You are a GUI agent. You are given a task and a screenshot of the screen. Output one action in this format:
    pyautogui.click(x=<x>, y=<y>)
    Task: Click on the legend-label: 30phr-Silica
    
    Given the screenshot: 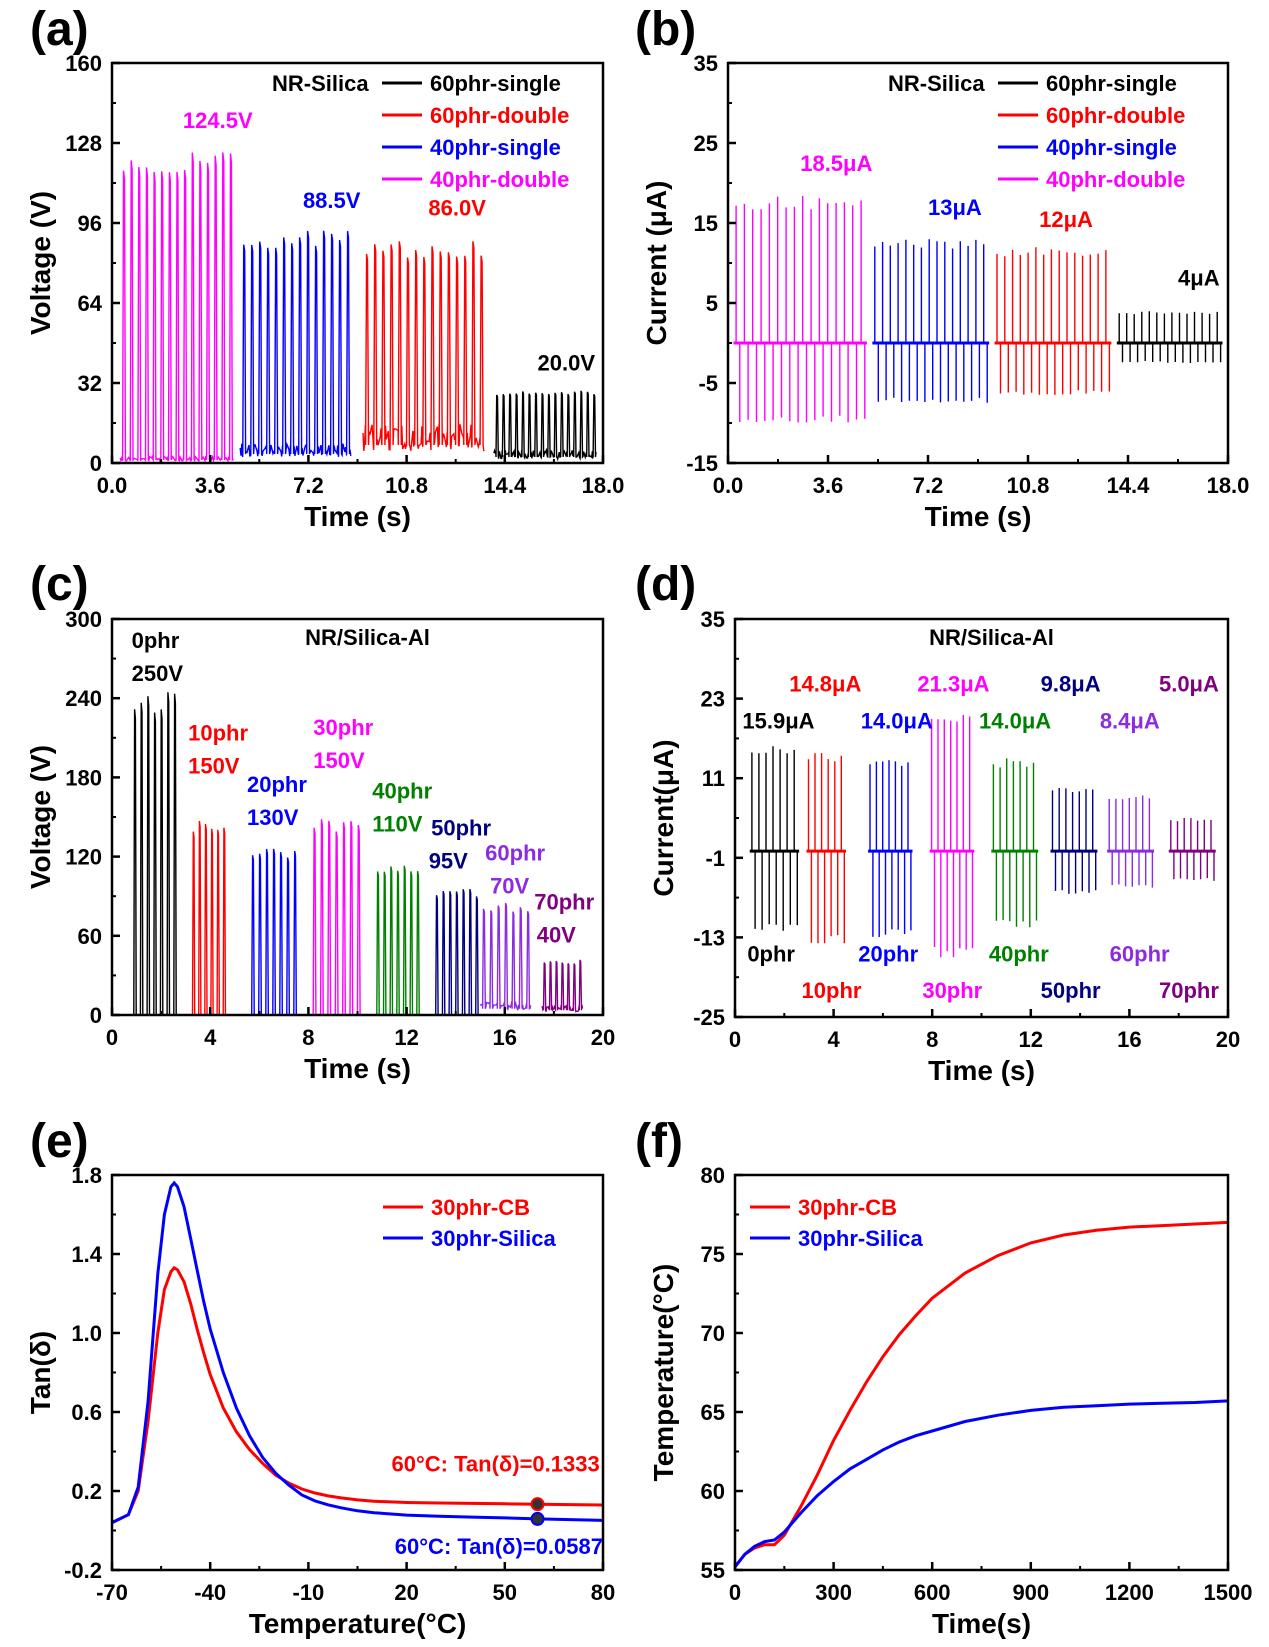 What is the action you would take?
    pyautogui.click(x=493, y=1238)
    